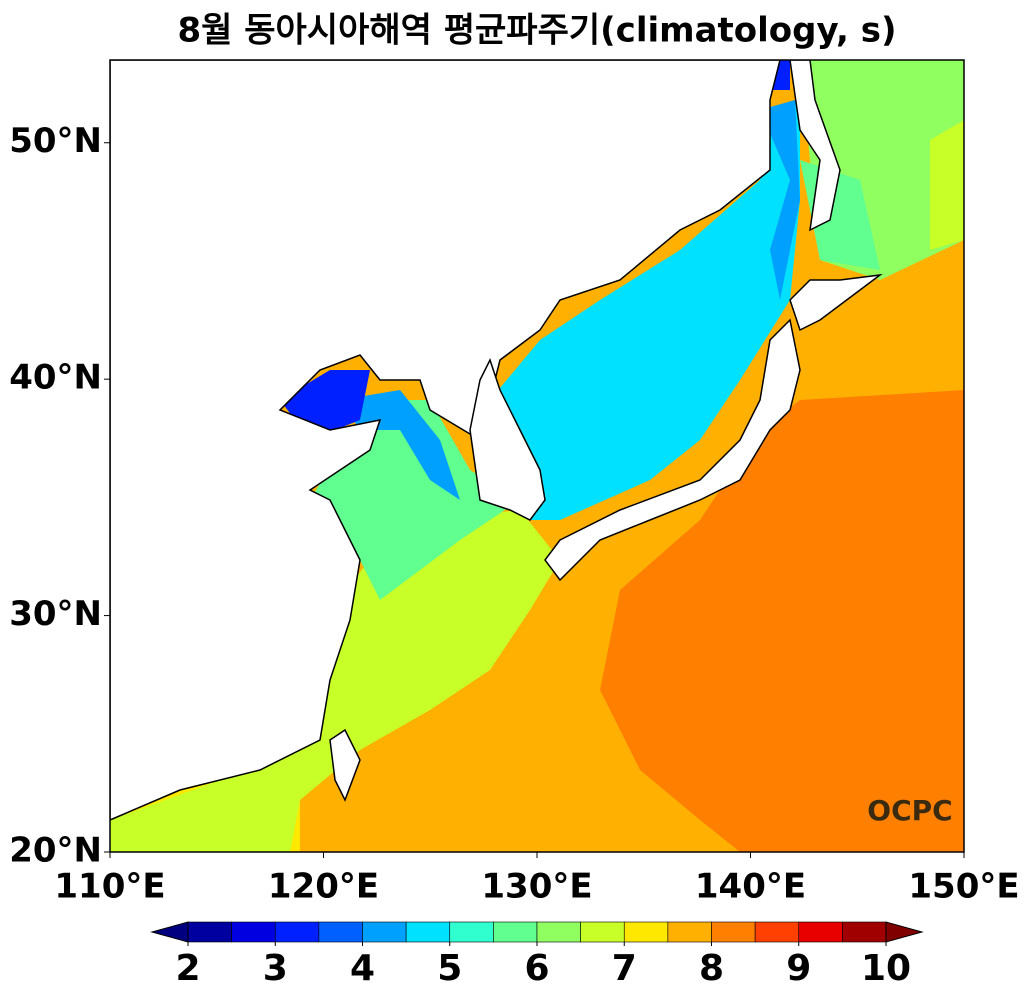  I want to click on colorbar-tick-label: 5, so click(449, 968).